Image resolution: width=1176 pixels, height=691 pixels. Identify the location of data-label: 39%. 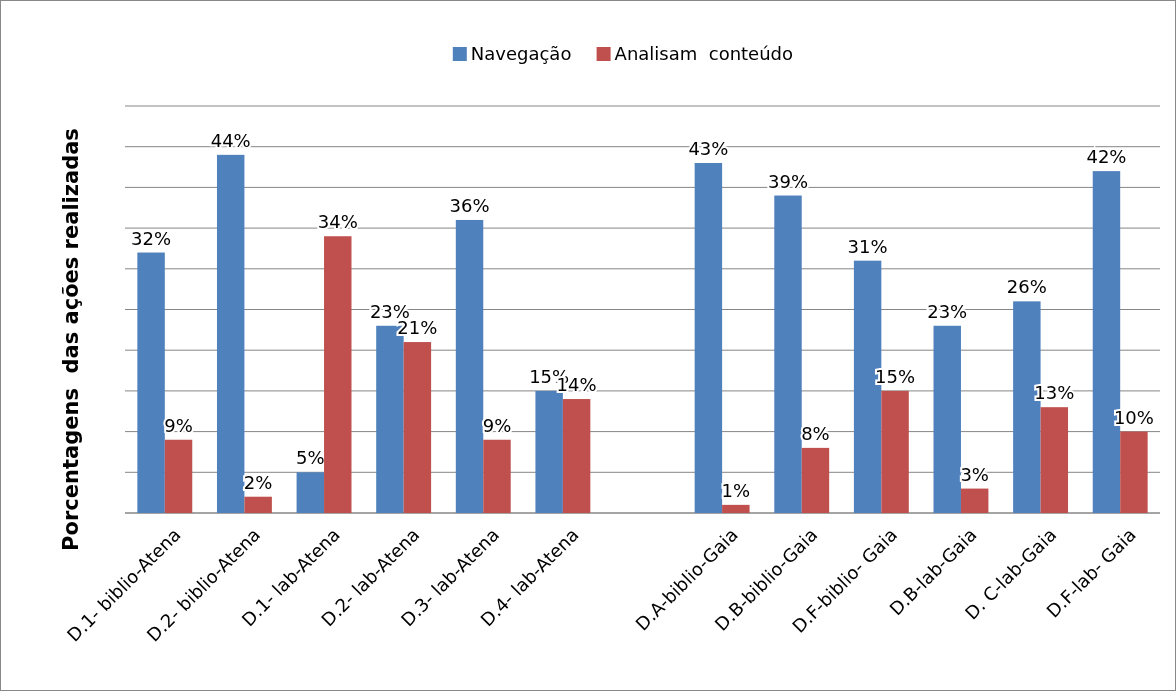
(788, 181).